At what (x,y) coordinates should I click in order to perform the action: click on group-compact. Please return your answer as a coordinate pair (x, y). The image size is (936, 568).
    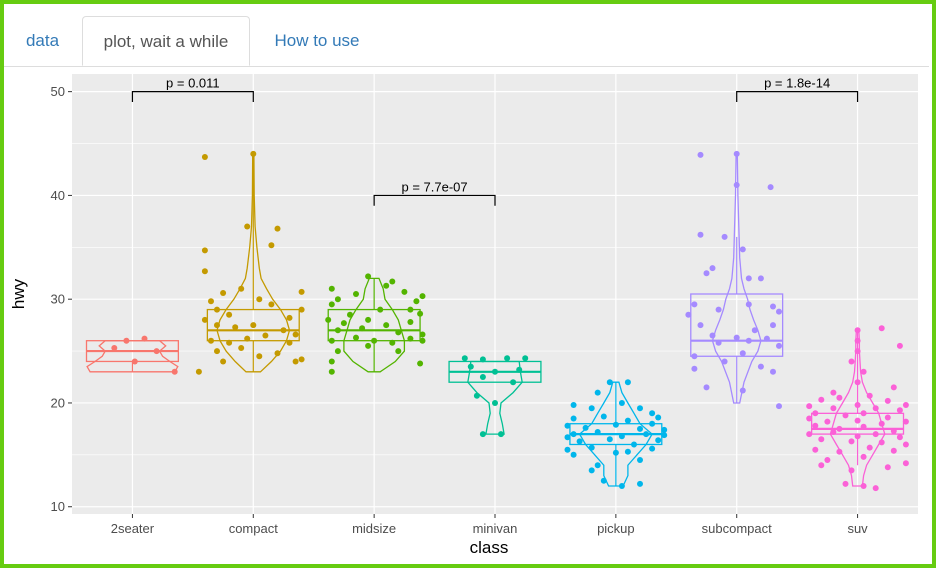
    Looking at the image, I should click on (250, 262).